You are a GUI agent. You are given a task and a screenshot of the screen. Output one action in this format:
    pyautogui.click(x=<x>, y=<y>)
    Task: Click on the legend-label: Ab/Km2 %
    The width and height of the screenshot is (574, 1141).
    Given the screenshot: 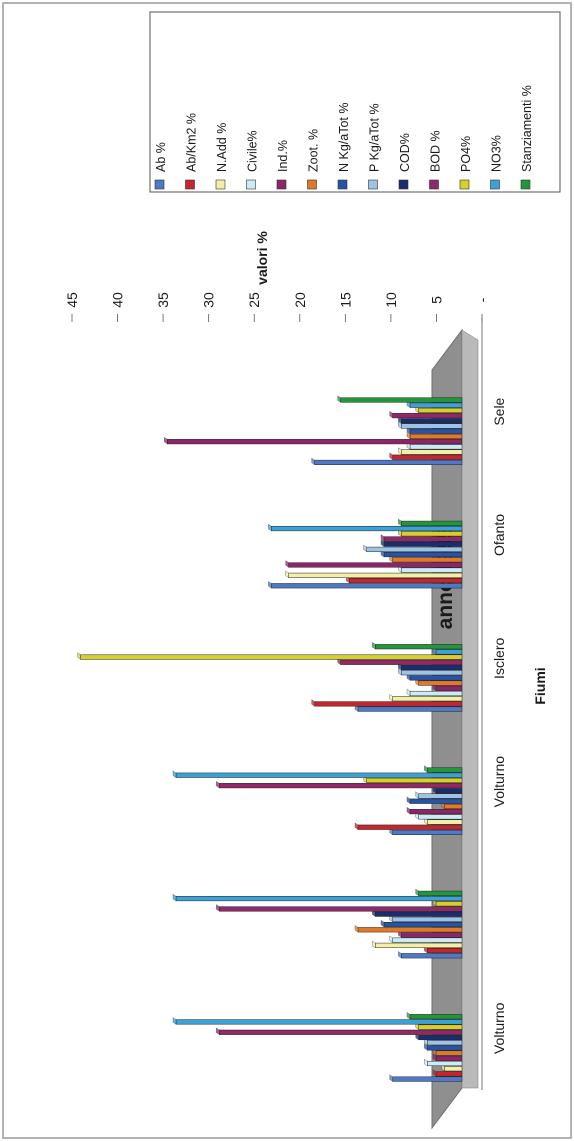 What is the action you would take?
    pyautogui.click(x=192, y=142)
    